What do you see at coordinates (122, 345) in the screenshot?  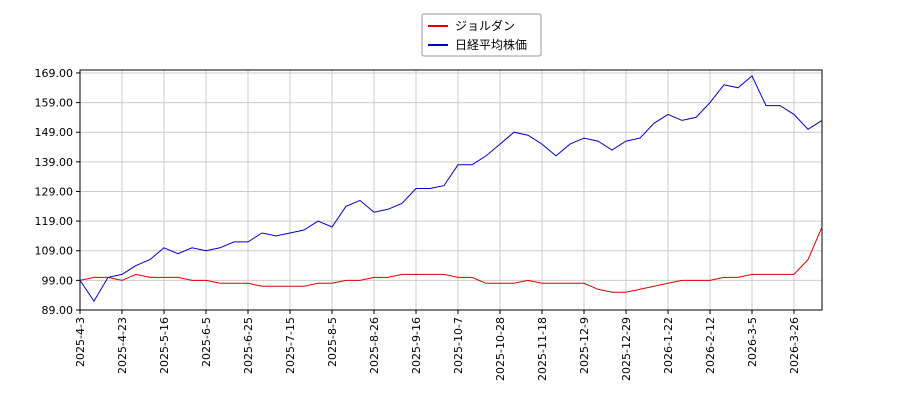 I see `x-tick-label: 2025-4-23` at bounding box center [122, 345].